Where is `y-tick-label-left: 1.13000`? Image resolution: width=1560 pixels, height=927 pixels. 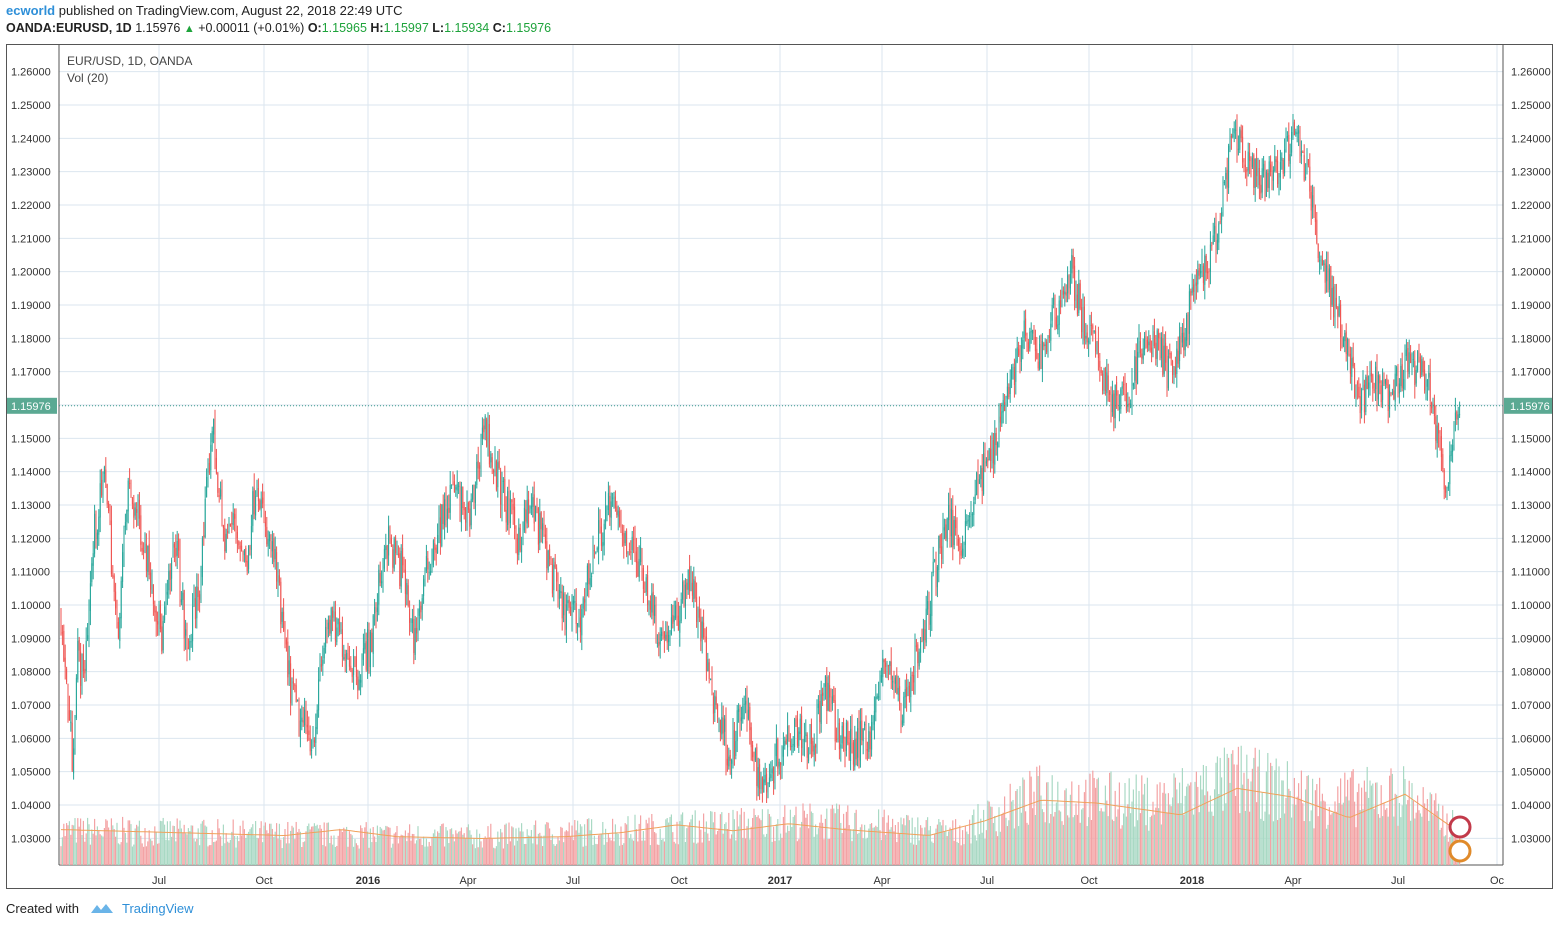 y-tick-label-left: 1.13000 is located at coordinates (31, 506).